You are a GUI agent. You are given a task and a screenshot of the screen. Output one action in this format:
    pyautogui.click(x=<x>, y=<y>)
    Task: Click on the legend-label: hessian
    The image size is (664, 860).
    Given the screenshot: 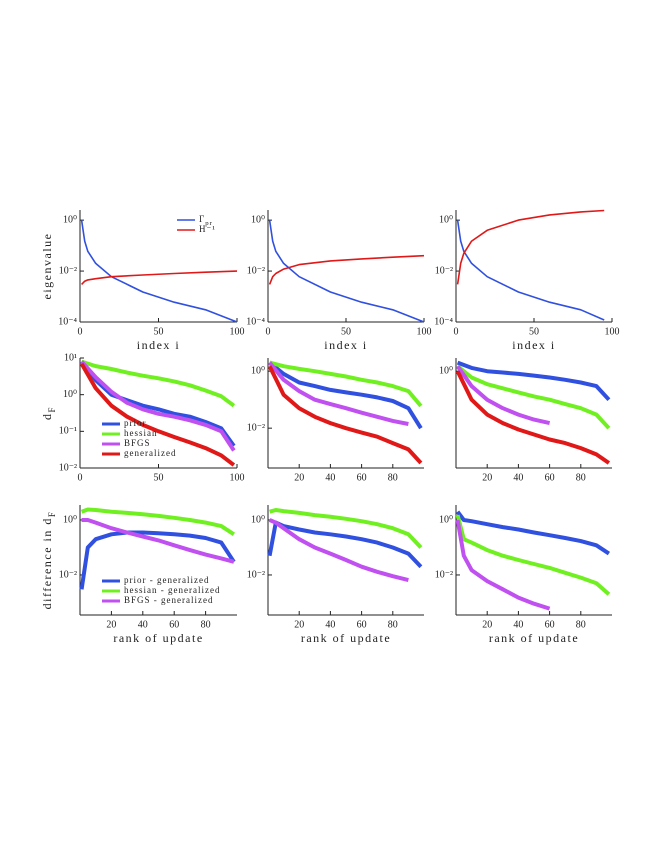 What is the action you would take?
    pyautogui.click(x=141, y=433)
    